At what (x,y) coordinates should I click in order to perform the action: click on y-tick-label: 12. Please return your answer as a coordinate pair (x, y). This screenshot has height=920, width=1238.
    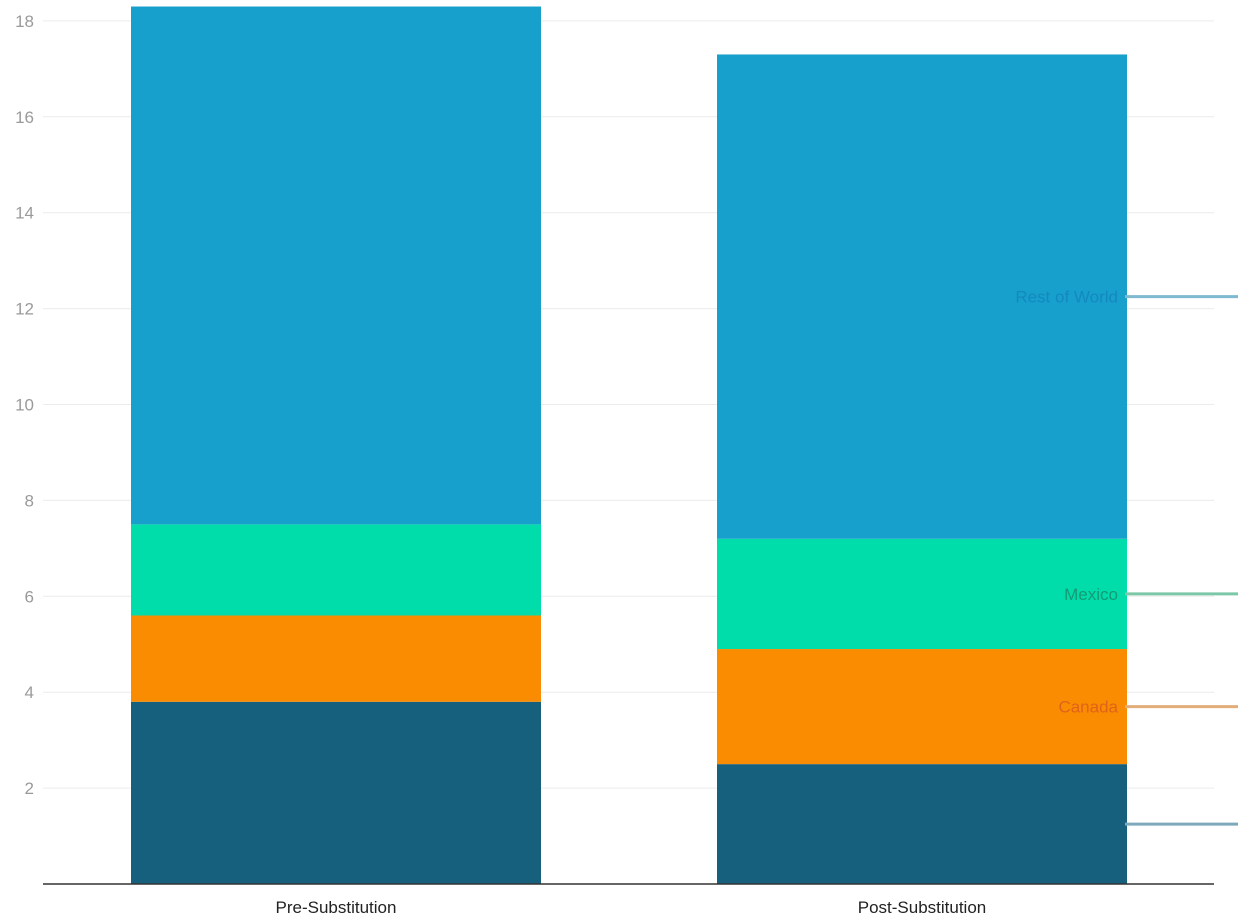
    Looking at the image, I should click on (24, 309).